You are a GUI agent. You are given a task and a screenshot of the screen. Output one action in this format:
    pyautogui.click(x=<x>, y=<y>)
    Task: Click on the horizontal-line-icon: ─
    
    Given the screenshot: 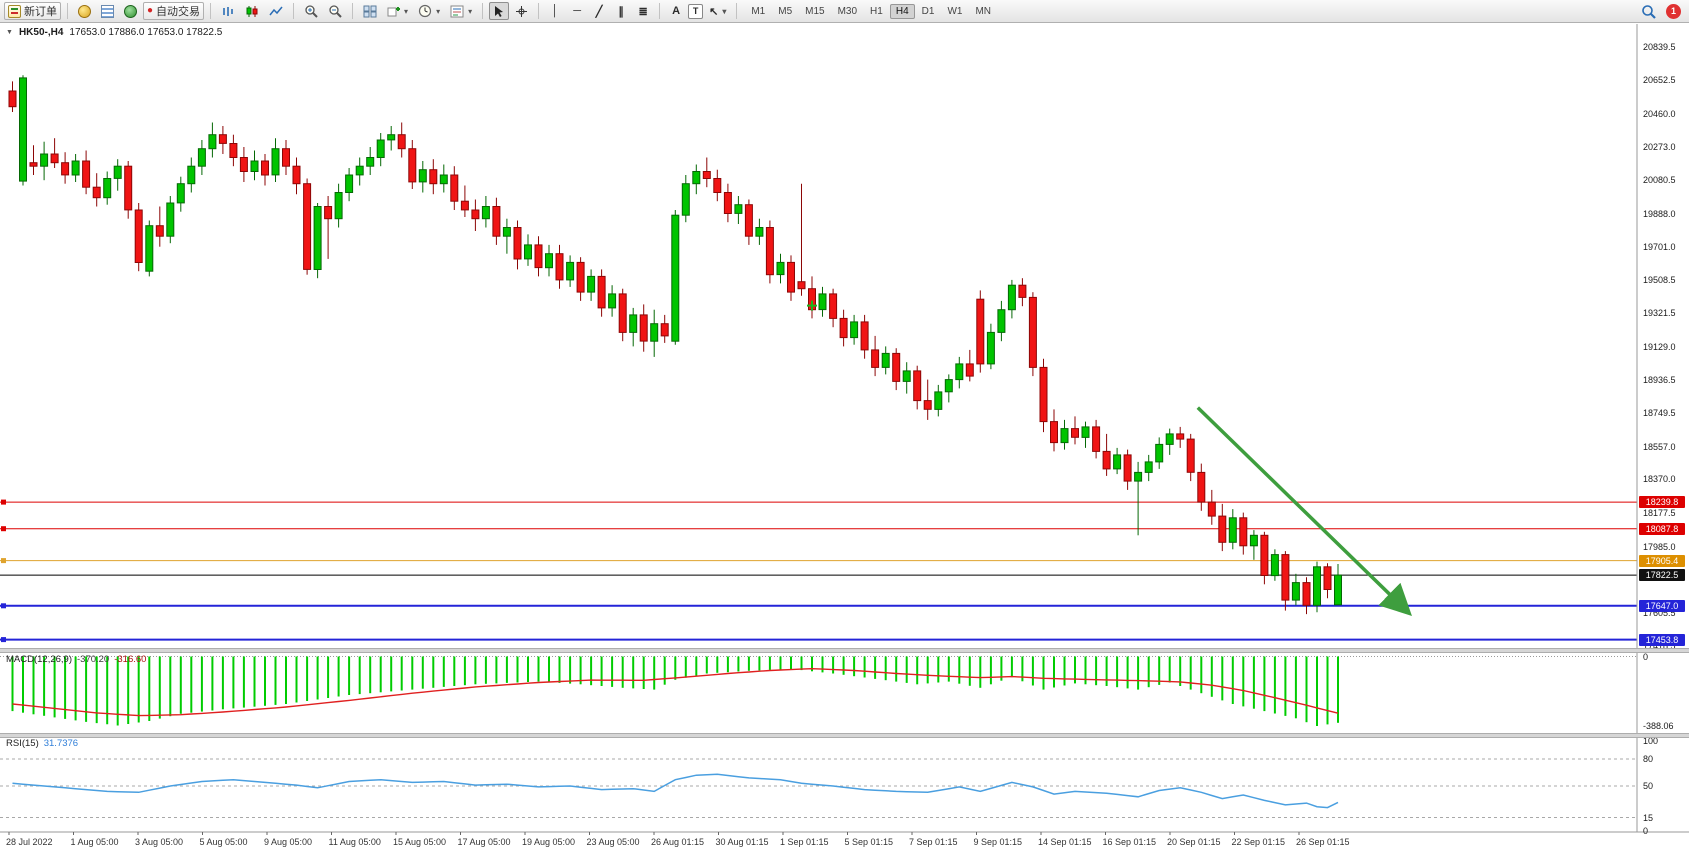 What is the action you would take?
    pyautogui.click(x=577, y=11)
    